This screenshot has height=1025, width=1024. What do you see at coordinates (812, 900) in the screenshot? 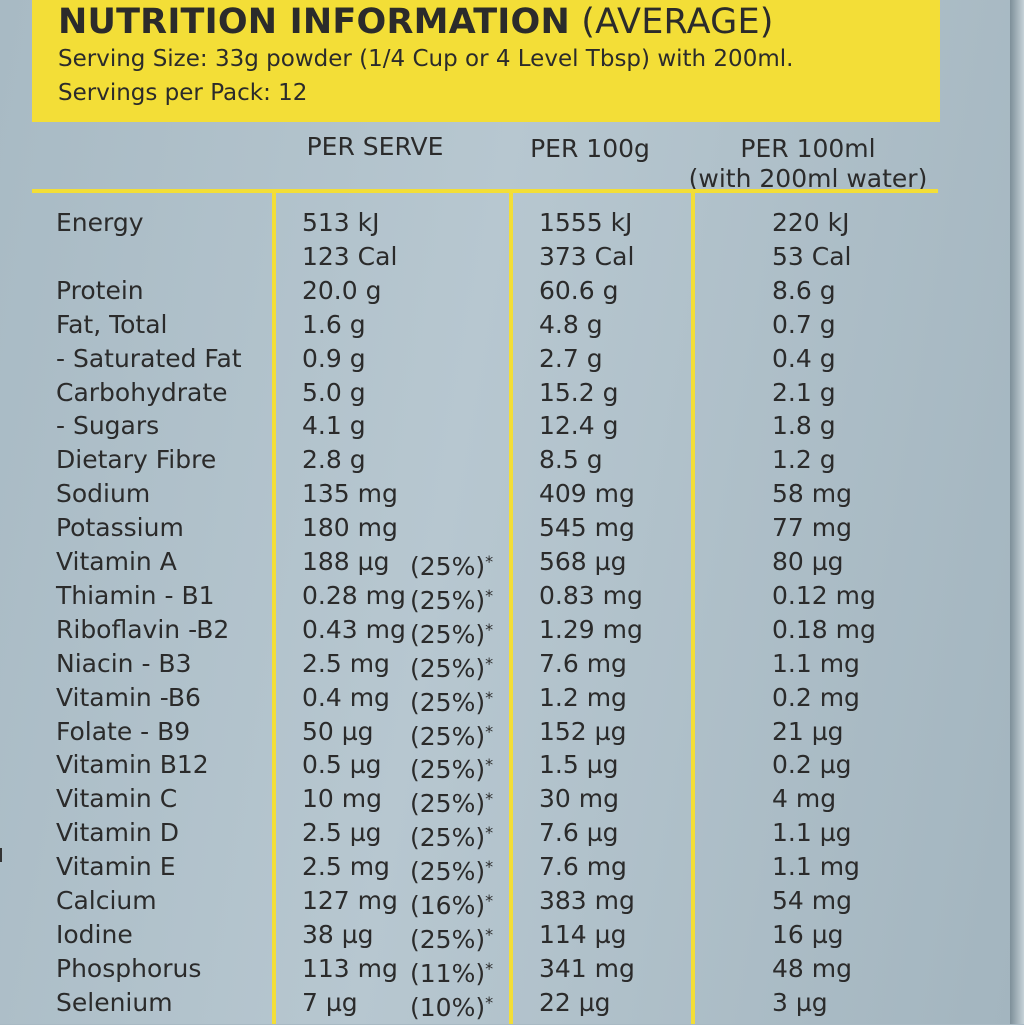
I see `per-100ml-value: 54 mg` at bounding box center [812, 900].